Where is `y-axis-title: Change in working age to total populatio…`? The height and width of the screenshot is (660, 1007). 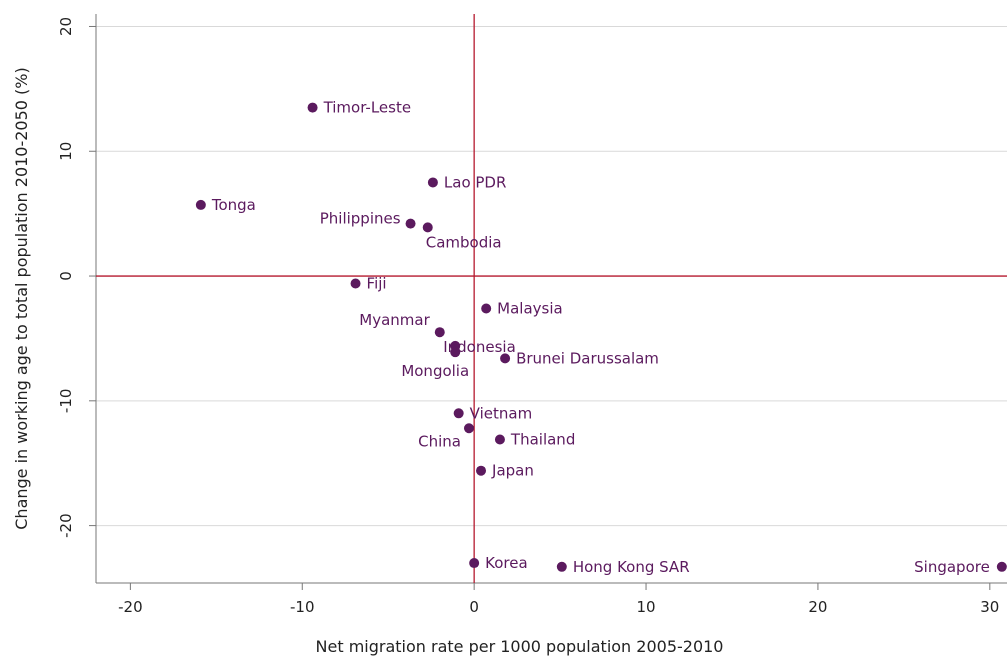 y-axis-title: Change in working age to total populatio… is located at coordinates (21, 298).